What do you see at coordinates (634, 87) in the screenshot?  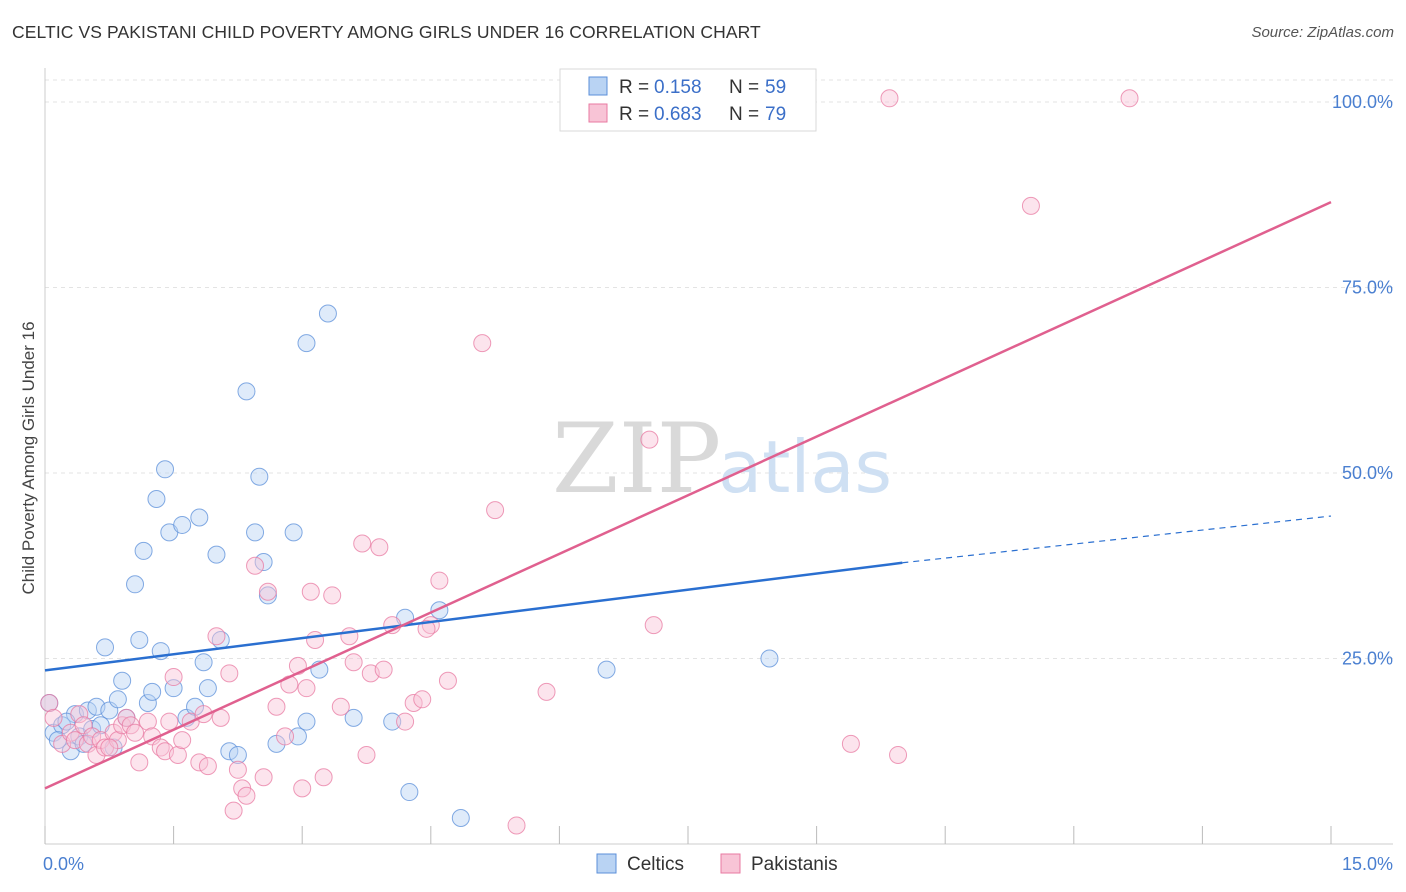 I see `legend-r-label-1: R =` at bounding box center [634, 87].